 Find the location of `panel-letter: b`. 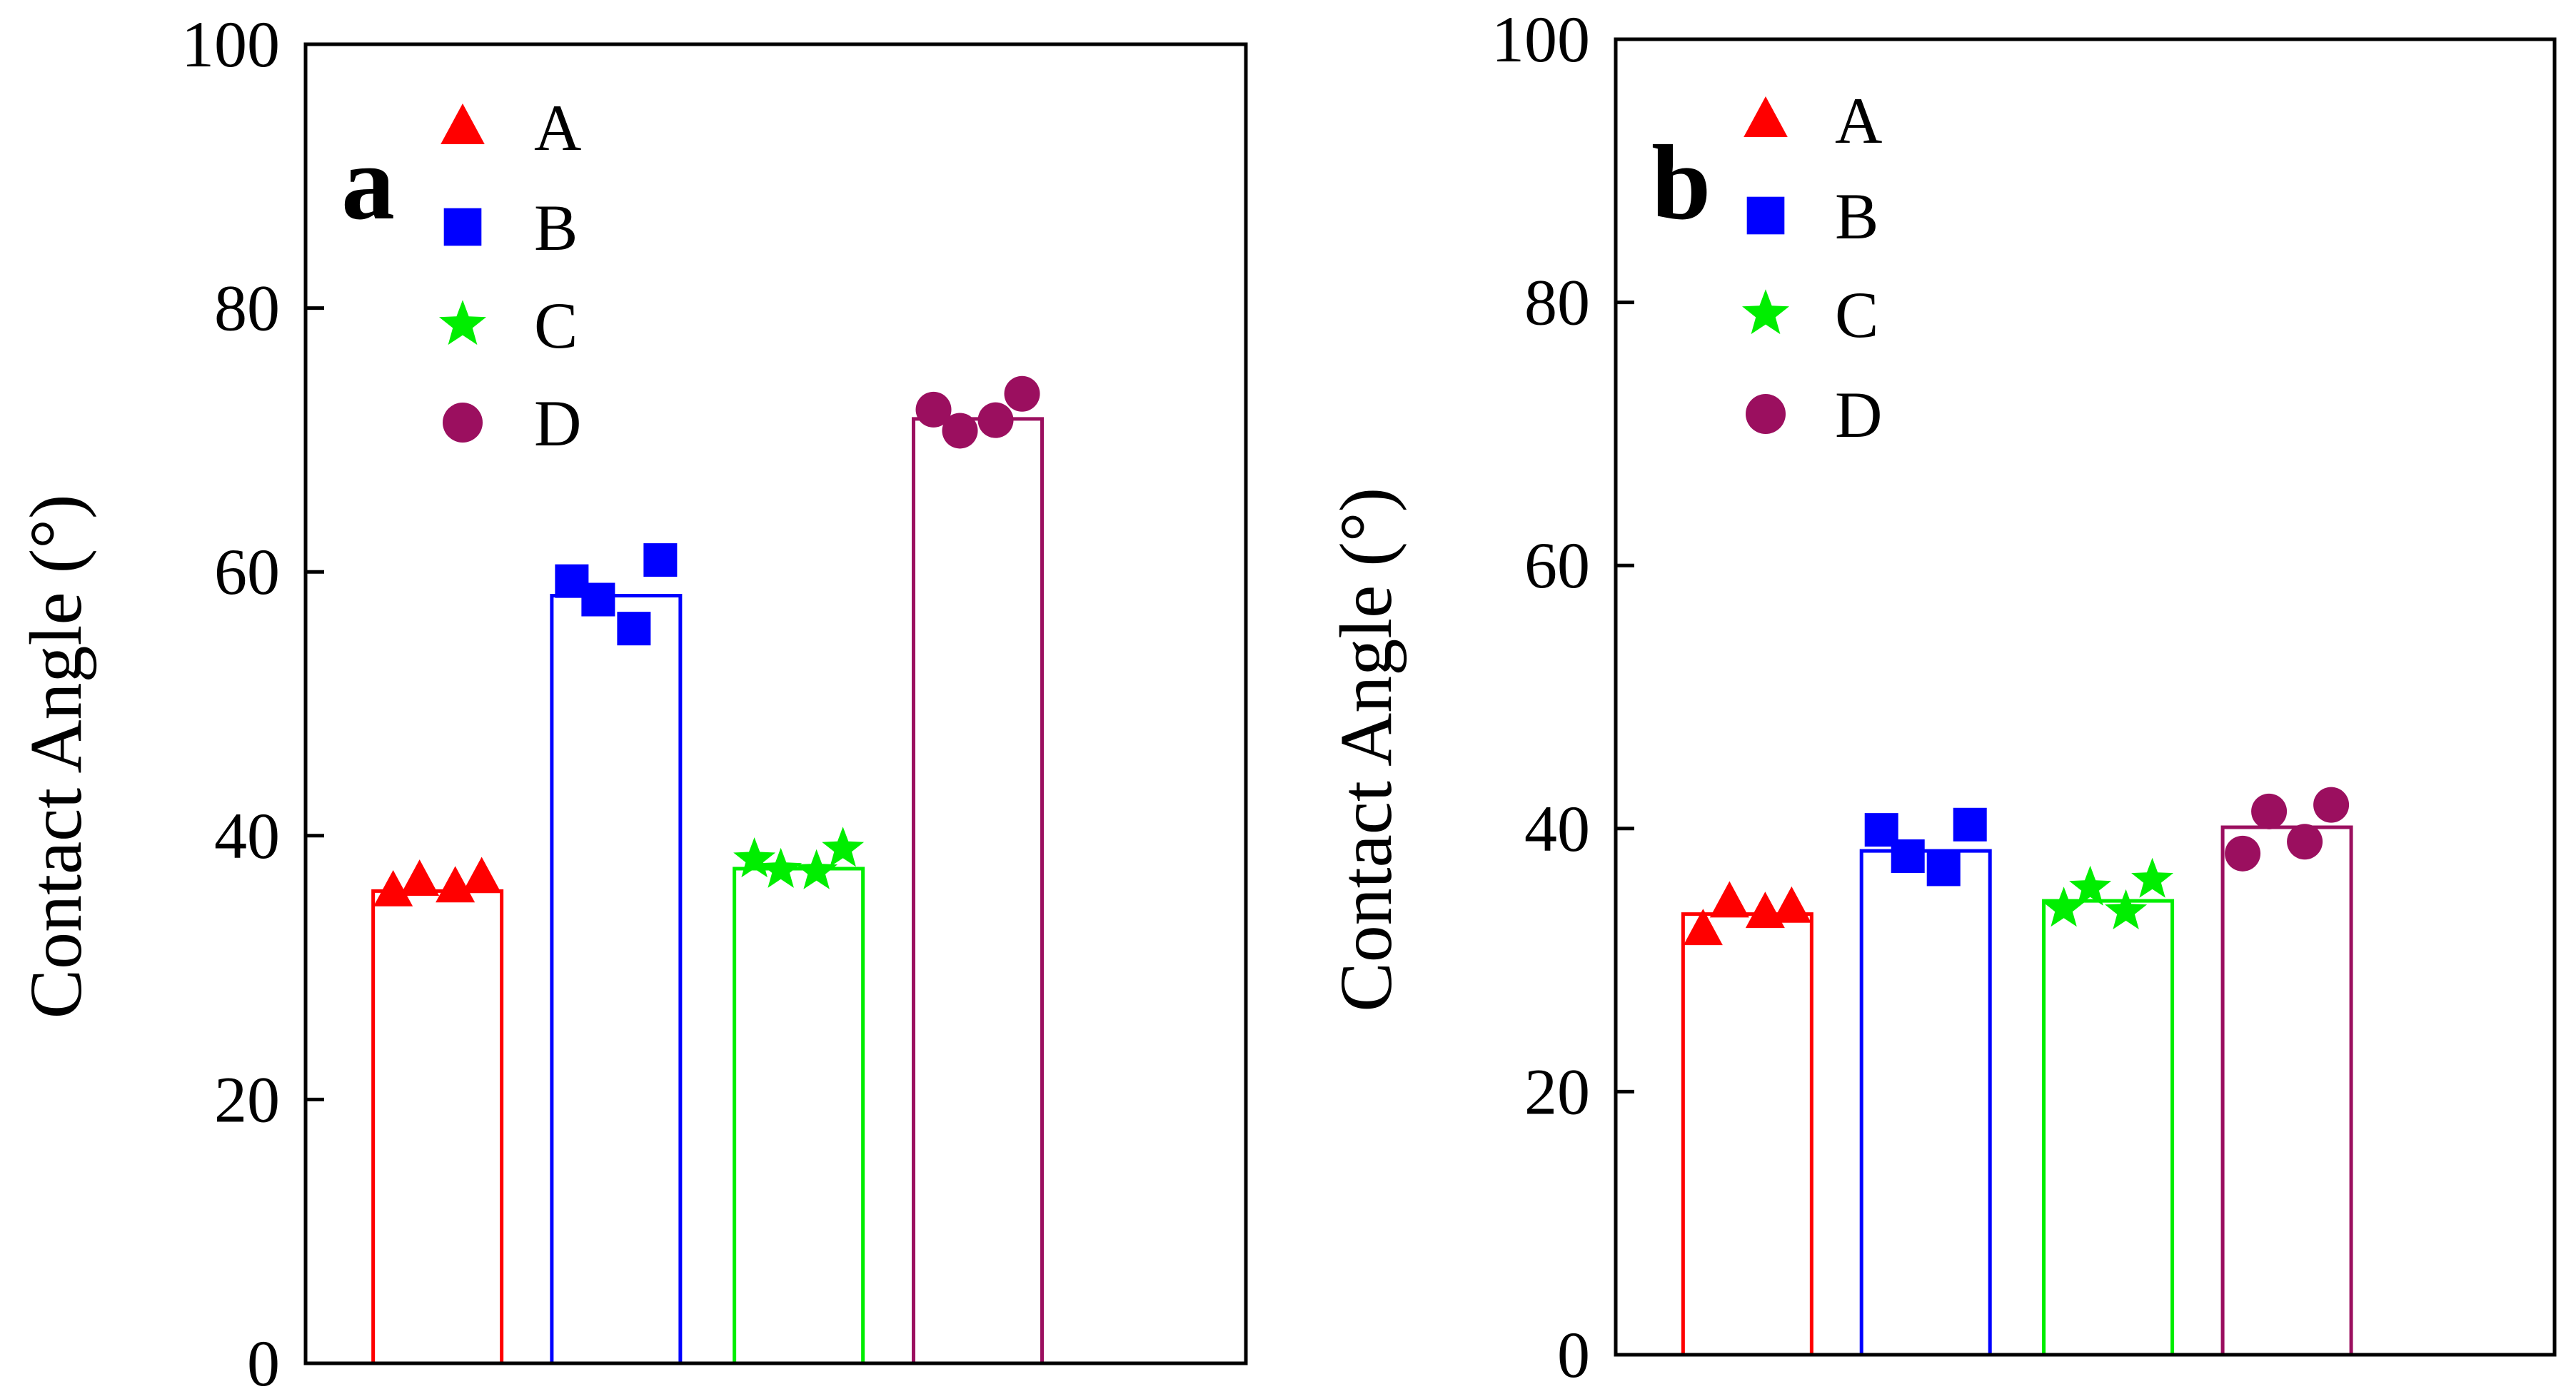

panel-letter: b is located at coordinates (1681, 182).